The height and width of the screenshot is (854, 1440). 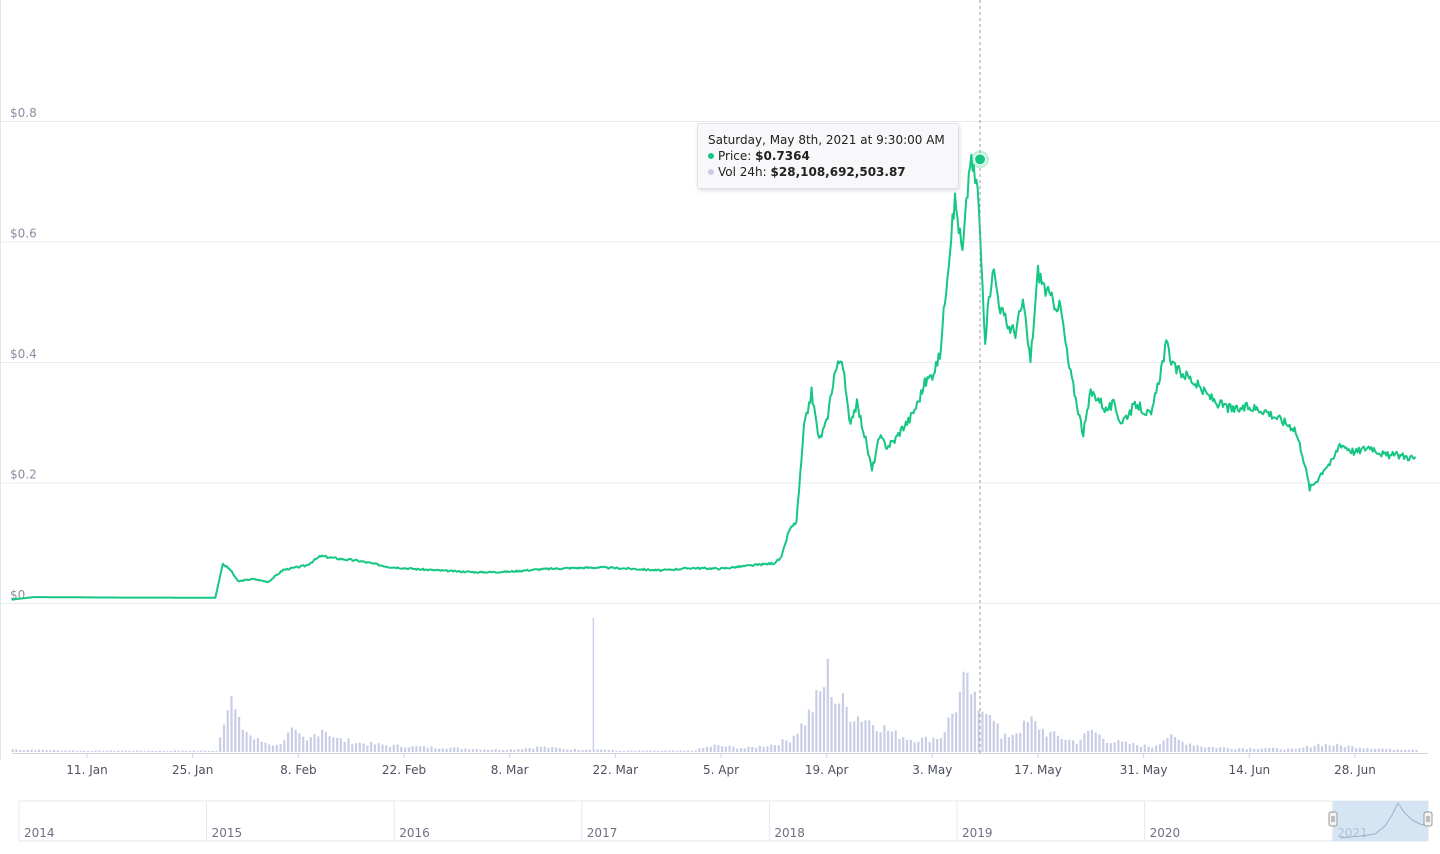 What do you see at coordinates (828, 172) in the screenshot?
I see `tooltip-volume-row: Vol 24h: $28,108,692,503.87` at bounding box center [828, 172].